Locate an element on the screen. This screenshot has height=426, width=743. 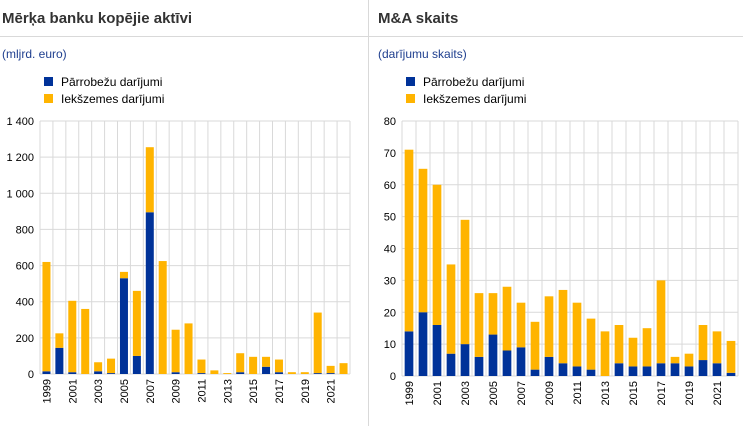
x-tick-label: 2017 is located at coordinates (280, 391).